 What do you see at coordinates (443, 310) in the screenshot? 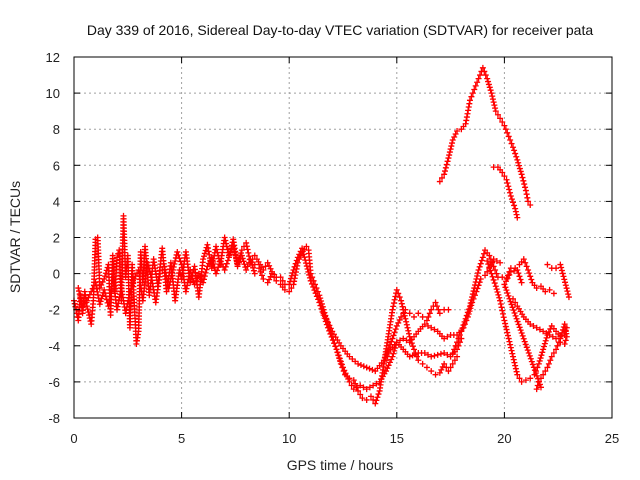
I see `series-track-f` at bounding box center [443, 310].